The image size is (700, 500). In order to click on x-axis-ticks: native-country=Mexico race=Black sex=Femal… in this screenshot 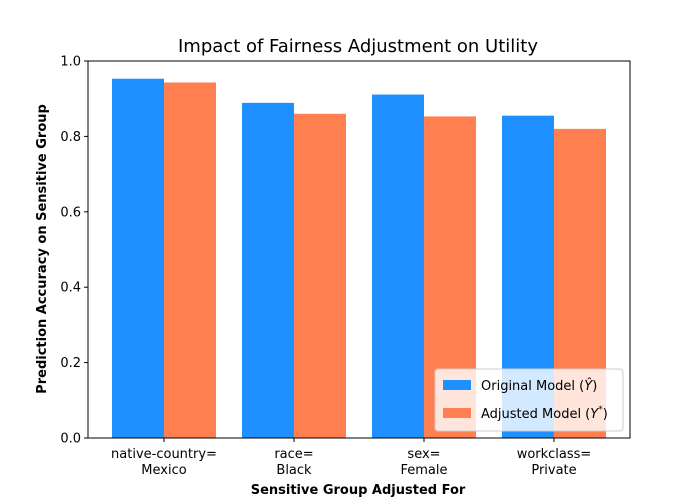, I will do `click(351, 458)`.